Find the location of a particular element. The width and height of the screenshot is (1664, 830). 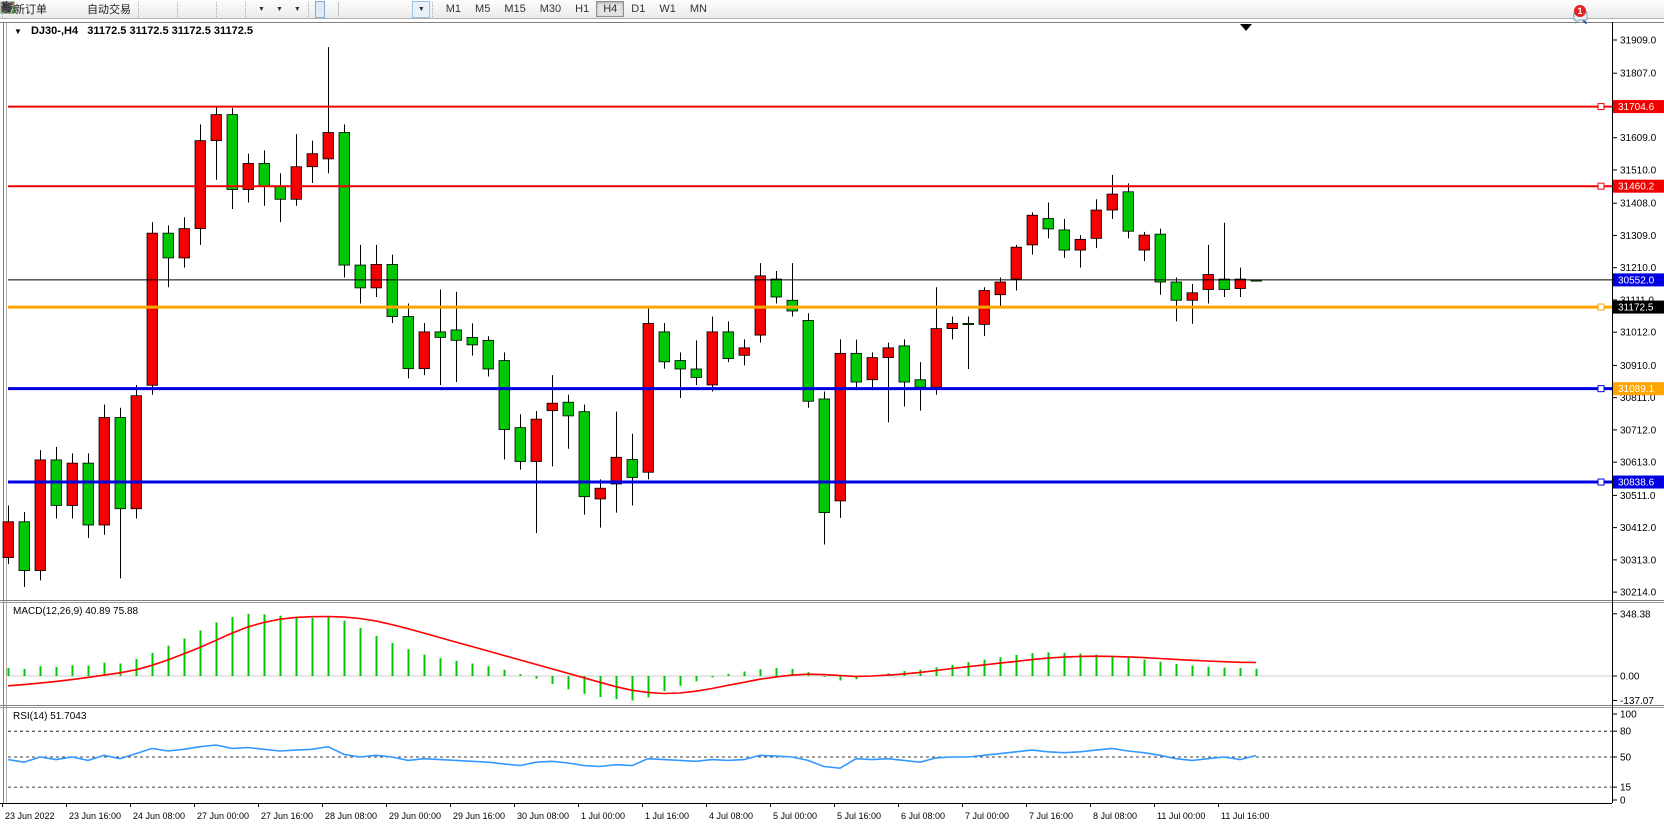

terminal-button is located at coordinates (36, 9).